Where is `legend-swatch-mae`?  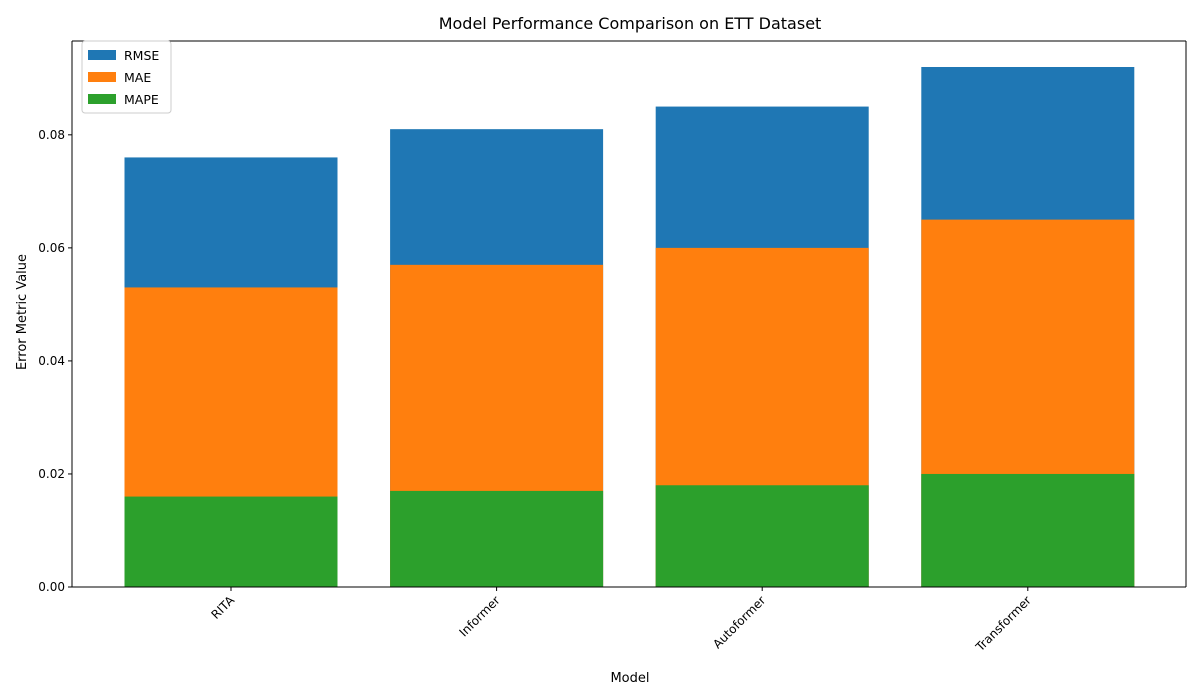
legend-swatch-mae is located at coordinates (102, 77).